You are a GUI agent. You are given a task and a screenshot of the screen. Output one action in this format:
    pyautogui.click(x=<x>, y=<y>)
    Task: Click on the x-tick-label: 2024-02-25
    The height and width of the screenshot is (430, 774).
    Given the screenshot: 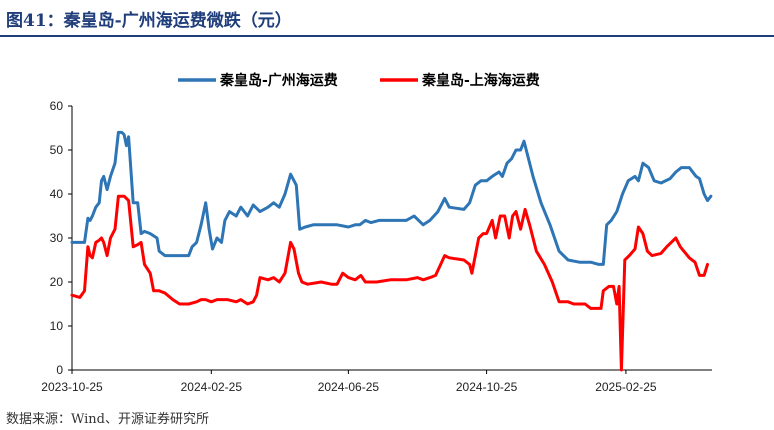 What is the action you would take?
    pyautogui.click(x=212, y=387)
    